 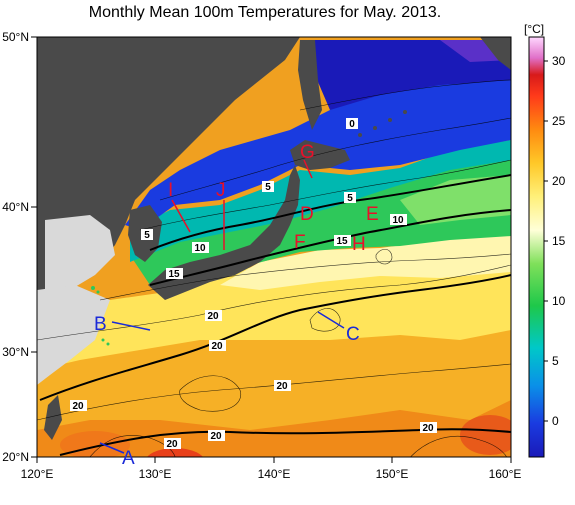 I want to click on isotherm-label: 0, so click(x=352, y=124).